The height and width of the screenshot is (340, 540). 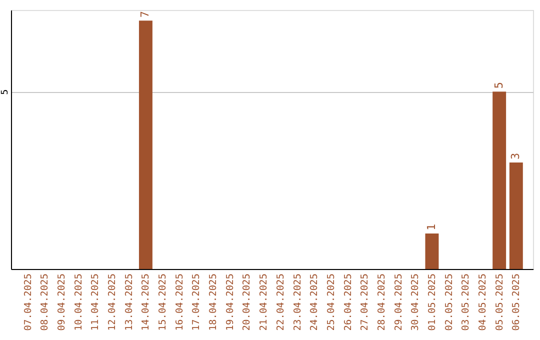 What do you see at coordinates (96, 302) in the screenshot?
I see `x-tick-label: 11.04.2025` at bounding box center [96, 302].